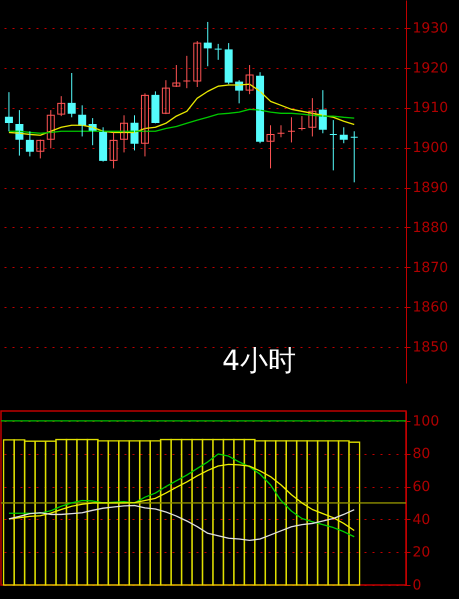  Describe the element at coordinates (421, 552) in the screenshot. I see `y-tick-label: 20` at that location.